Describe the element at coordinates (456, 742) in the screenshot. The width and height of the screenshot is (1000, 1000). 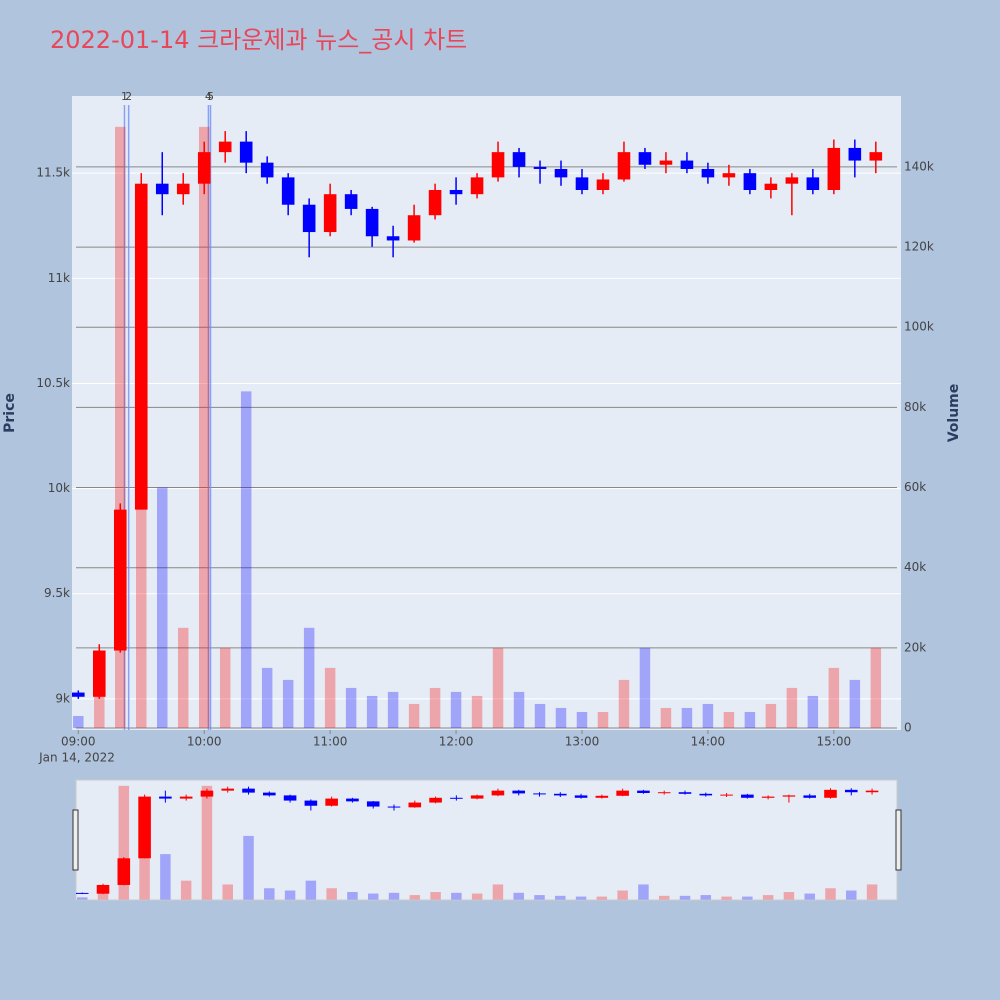
I see `x-tick-label: 12:00` at that location.